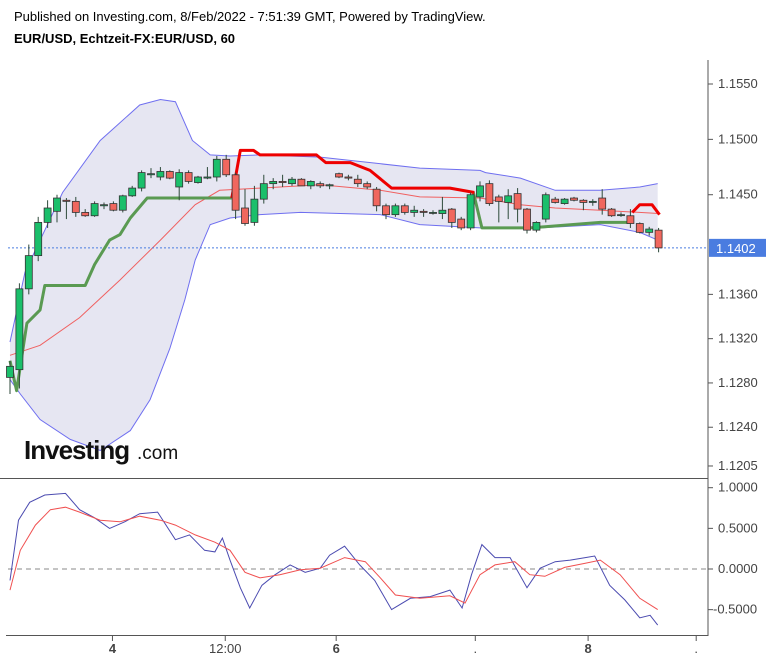 Image resolution: width=776 pixels, height=663 pixels. What do you see at coordinates (738, 382) in the screenshot?
I see `price-tick-label: 1.1280` at bounding box center [738, 382].